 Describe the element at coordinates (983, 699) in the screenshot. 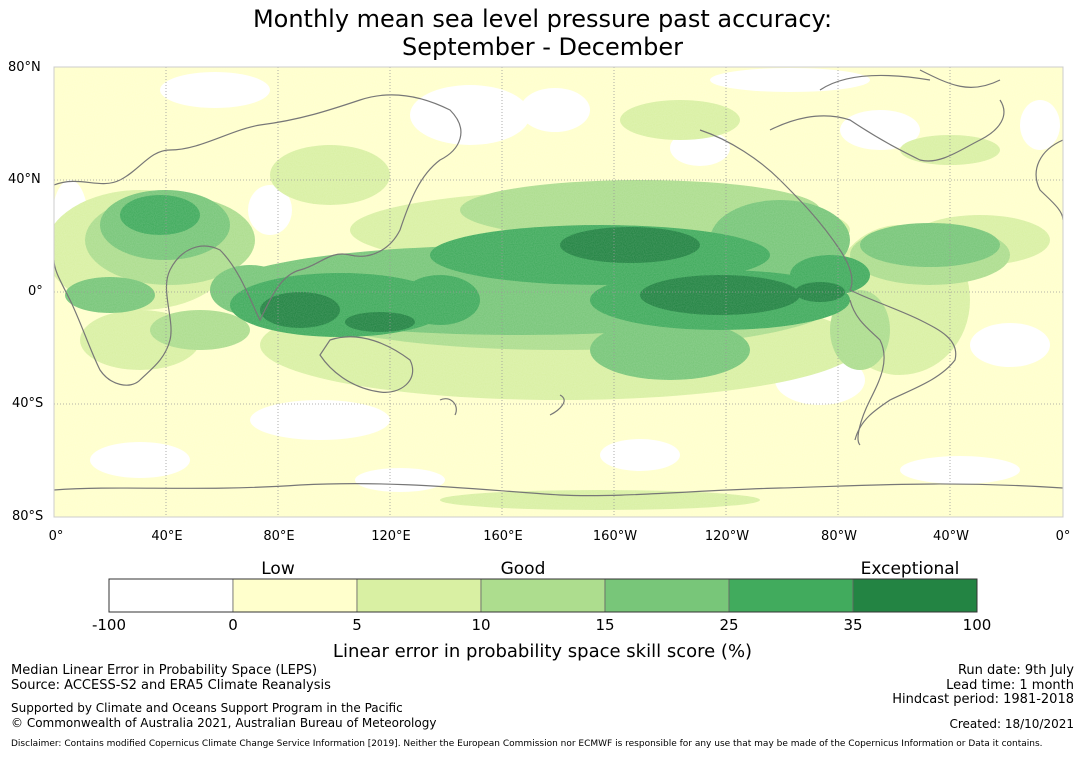

I see `hindcast-period: Hindcast period: 1981-2018` at that location.